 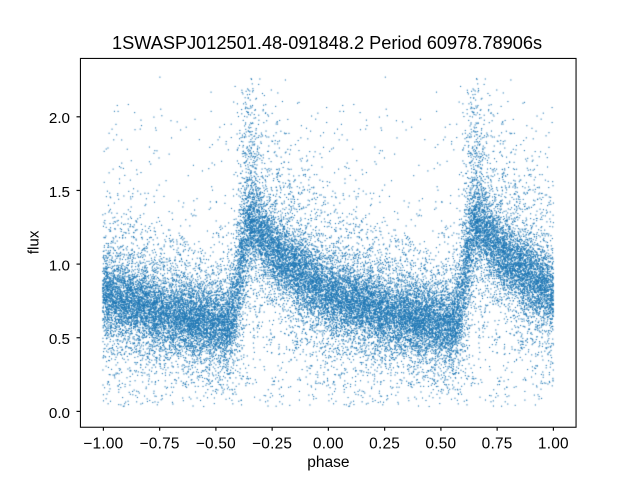 What do you see at coordinates (103, 444) in the screenshot?
I see `svg-text: −1.00` at bounding box center [103, 444].